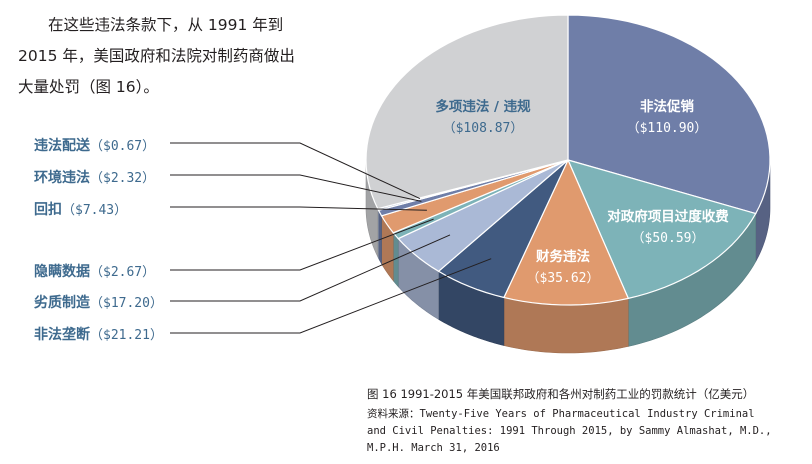 Image resolution: width=812 pixels, height=464 pixels. Describe the element at coordinates (126, 335) in the screenshot. I see `callout-value: （$21.21）` at that location.